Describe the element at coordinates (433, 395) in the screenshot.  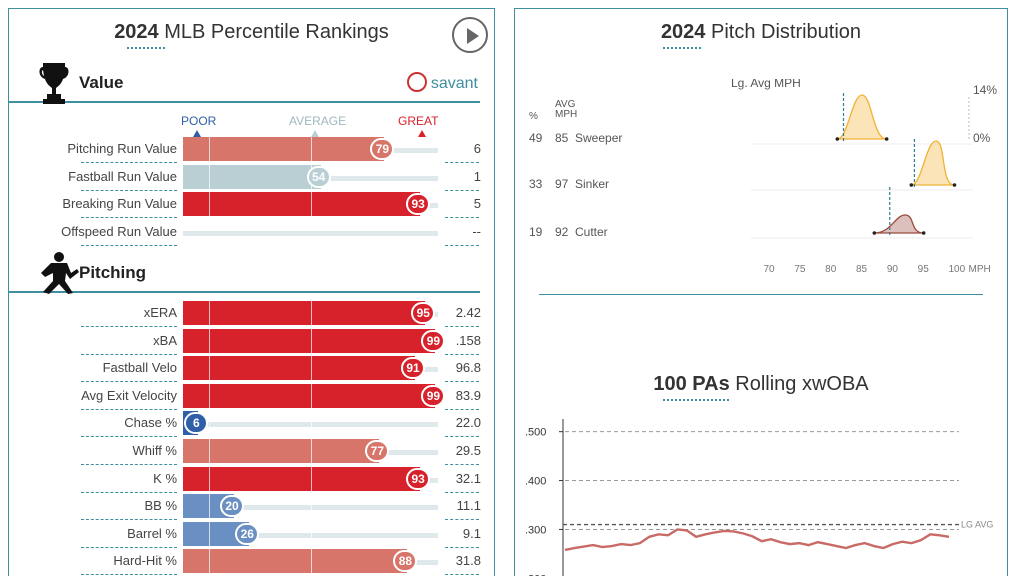
I see `percentile-bubble: 99` at that location.